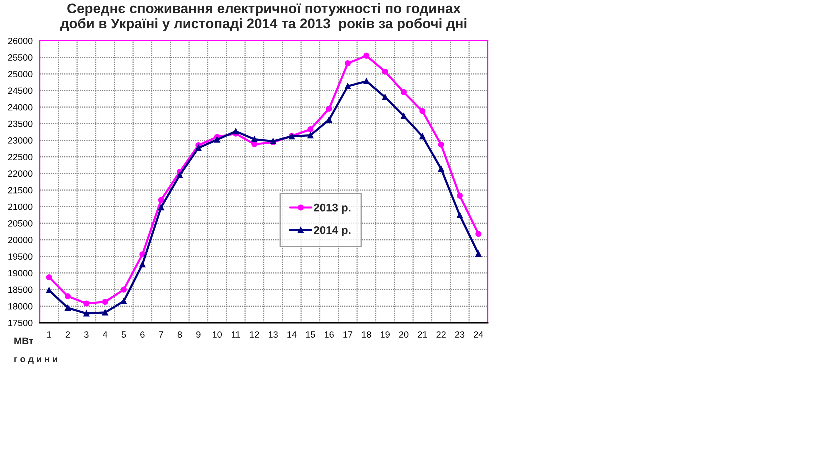 The width and height of the screenshot is (819, 460). I want to click on x-tick-label: 7, so click(161, 335).